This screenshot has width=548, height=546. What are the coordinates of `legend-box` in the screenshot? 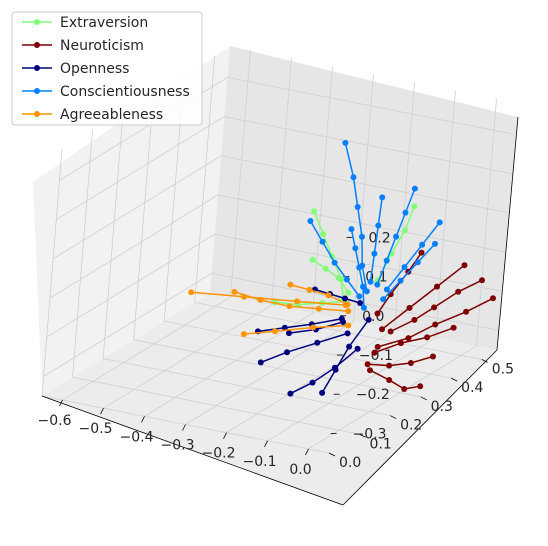 It's located at (107, 68).